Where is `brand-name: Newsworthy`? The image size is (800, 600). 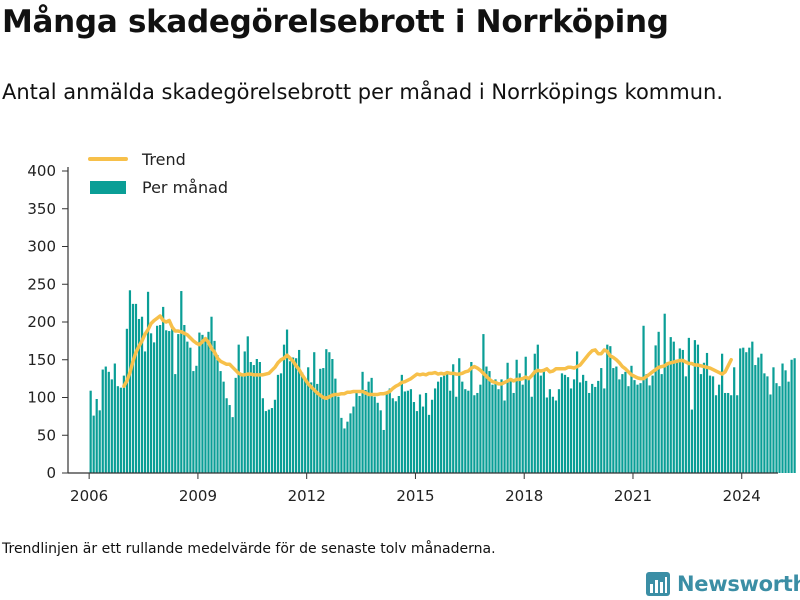 brand-name: Newsworthy is located at coordinates (738, 584).